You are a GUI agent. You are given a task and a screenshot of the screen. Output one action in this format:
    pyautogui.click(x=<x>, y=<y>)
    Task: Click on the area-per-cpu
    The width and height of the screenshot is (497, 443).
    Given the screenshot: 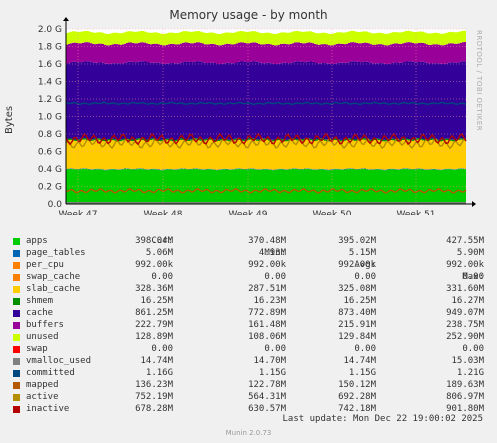 What is the action you would take?
    pyautogui.click(x=266, y=169)
    